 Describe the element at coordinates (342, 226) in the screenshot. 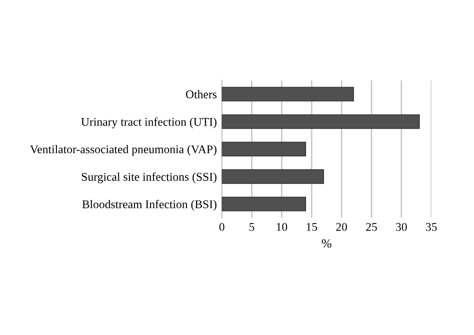

I see `x-tick-label: 20` at that location.